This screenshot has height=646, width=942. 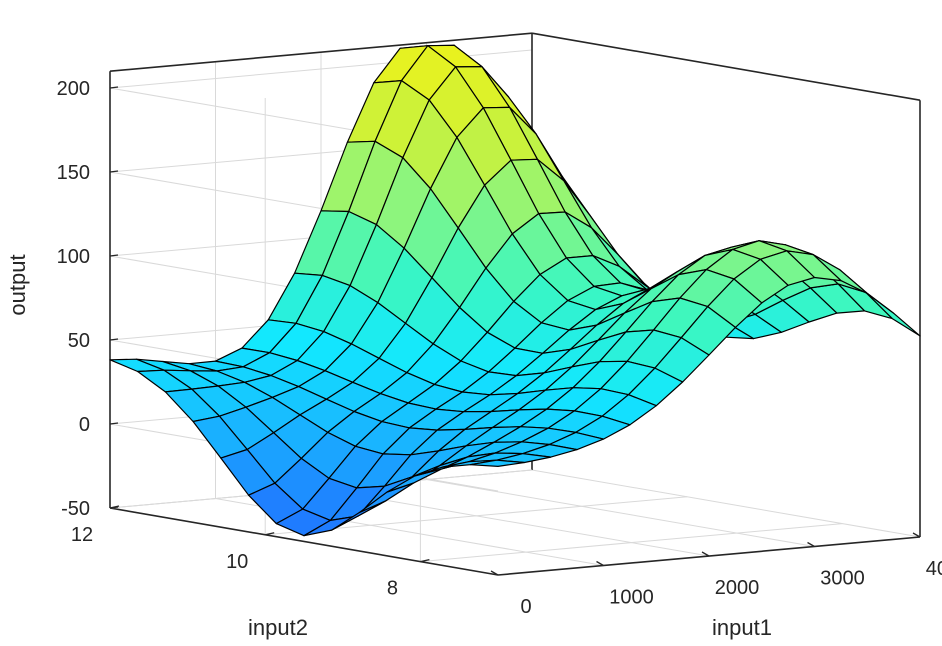 I want to click on x-tick-label: 2000, so click(x=737, y=588).